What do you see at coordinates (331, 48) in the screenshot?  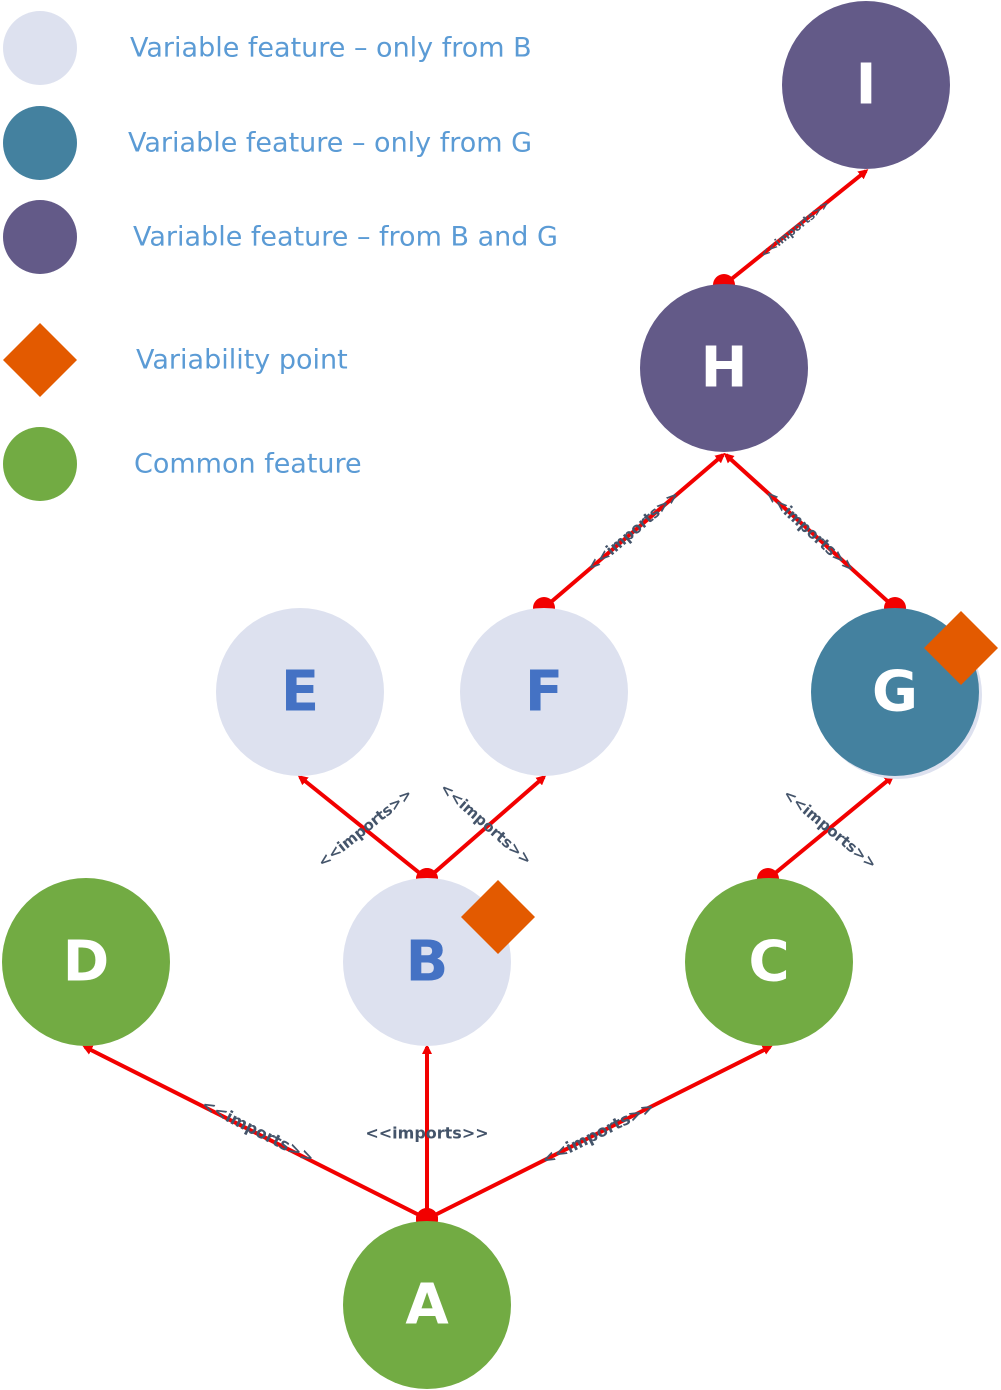 I see `legend-label: Variable feature – only from B` at bounding box center [331, 48].